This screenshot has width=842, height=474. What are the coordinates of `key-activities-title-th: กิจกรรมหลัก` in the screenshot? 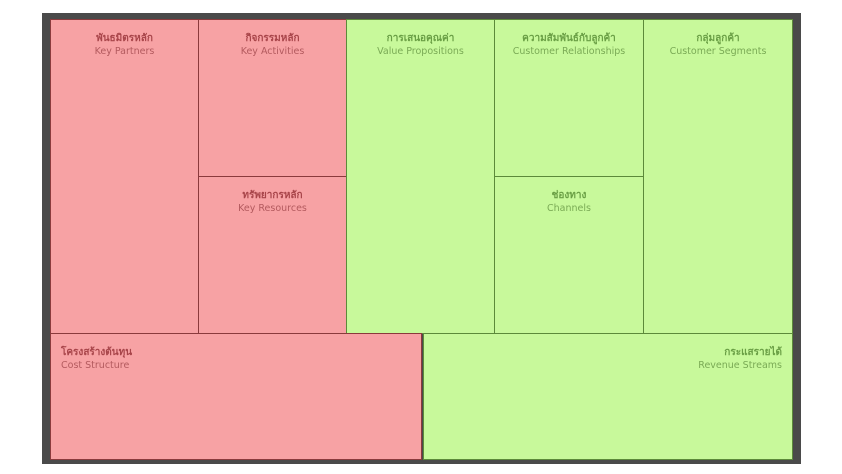 It's located at (272, 38).